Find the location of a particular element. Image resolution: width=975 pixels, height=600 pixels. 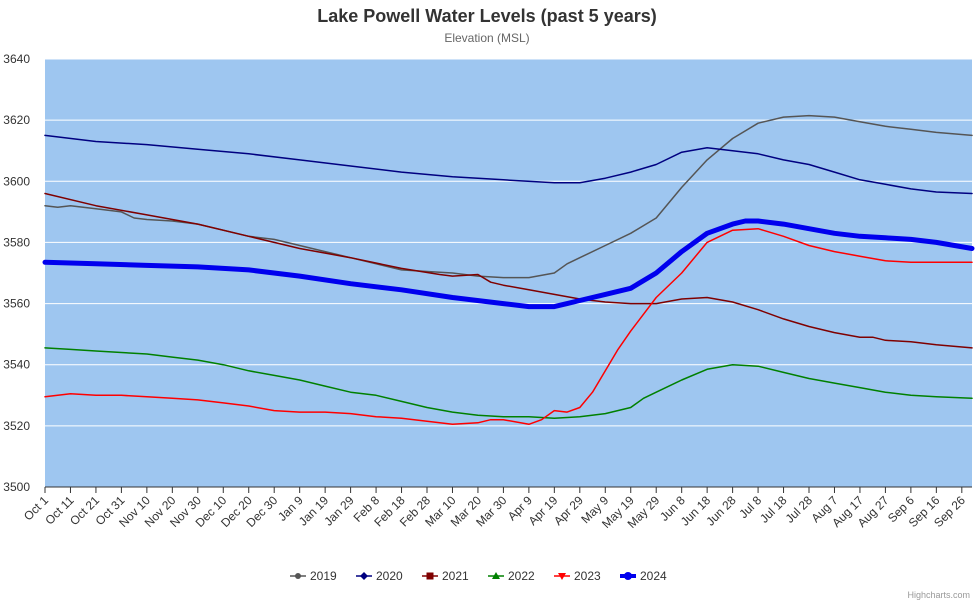

x-tick-label: Jul 28 is located at coordinates (799, 509).